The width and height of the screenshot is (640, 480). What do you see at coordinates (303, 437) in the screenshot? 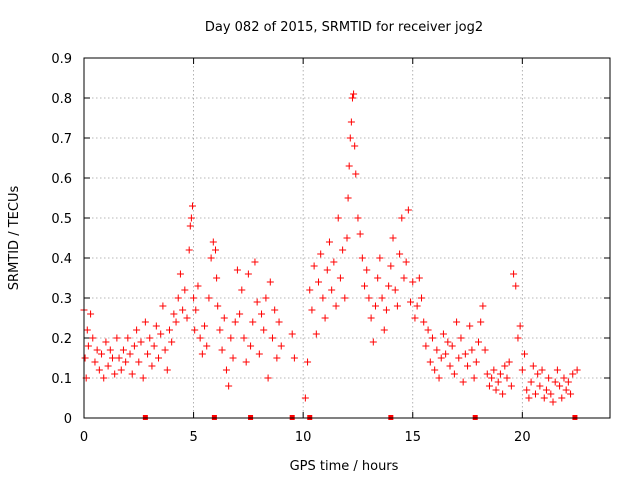
I see `x-tick-label: 10` at bounding box center [303, 437].